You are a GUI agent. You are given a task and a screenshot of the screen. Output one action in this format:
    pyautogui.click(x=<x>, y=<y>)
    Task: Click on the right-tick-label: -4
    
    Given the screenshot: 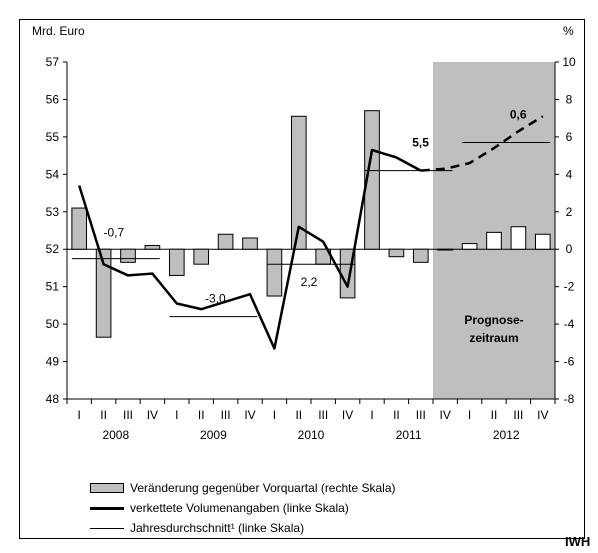 What is the action you would take?
    pyautogui.click(x=569, y=324)
    